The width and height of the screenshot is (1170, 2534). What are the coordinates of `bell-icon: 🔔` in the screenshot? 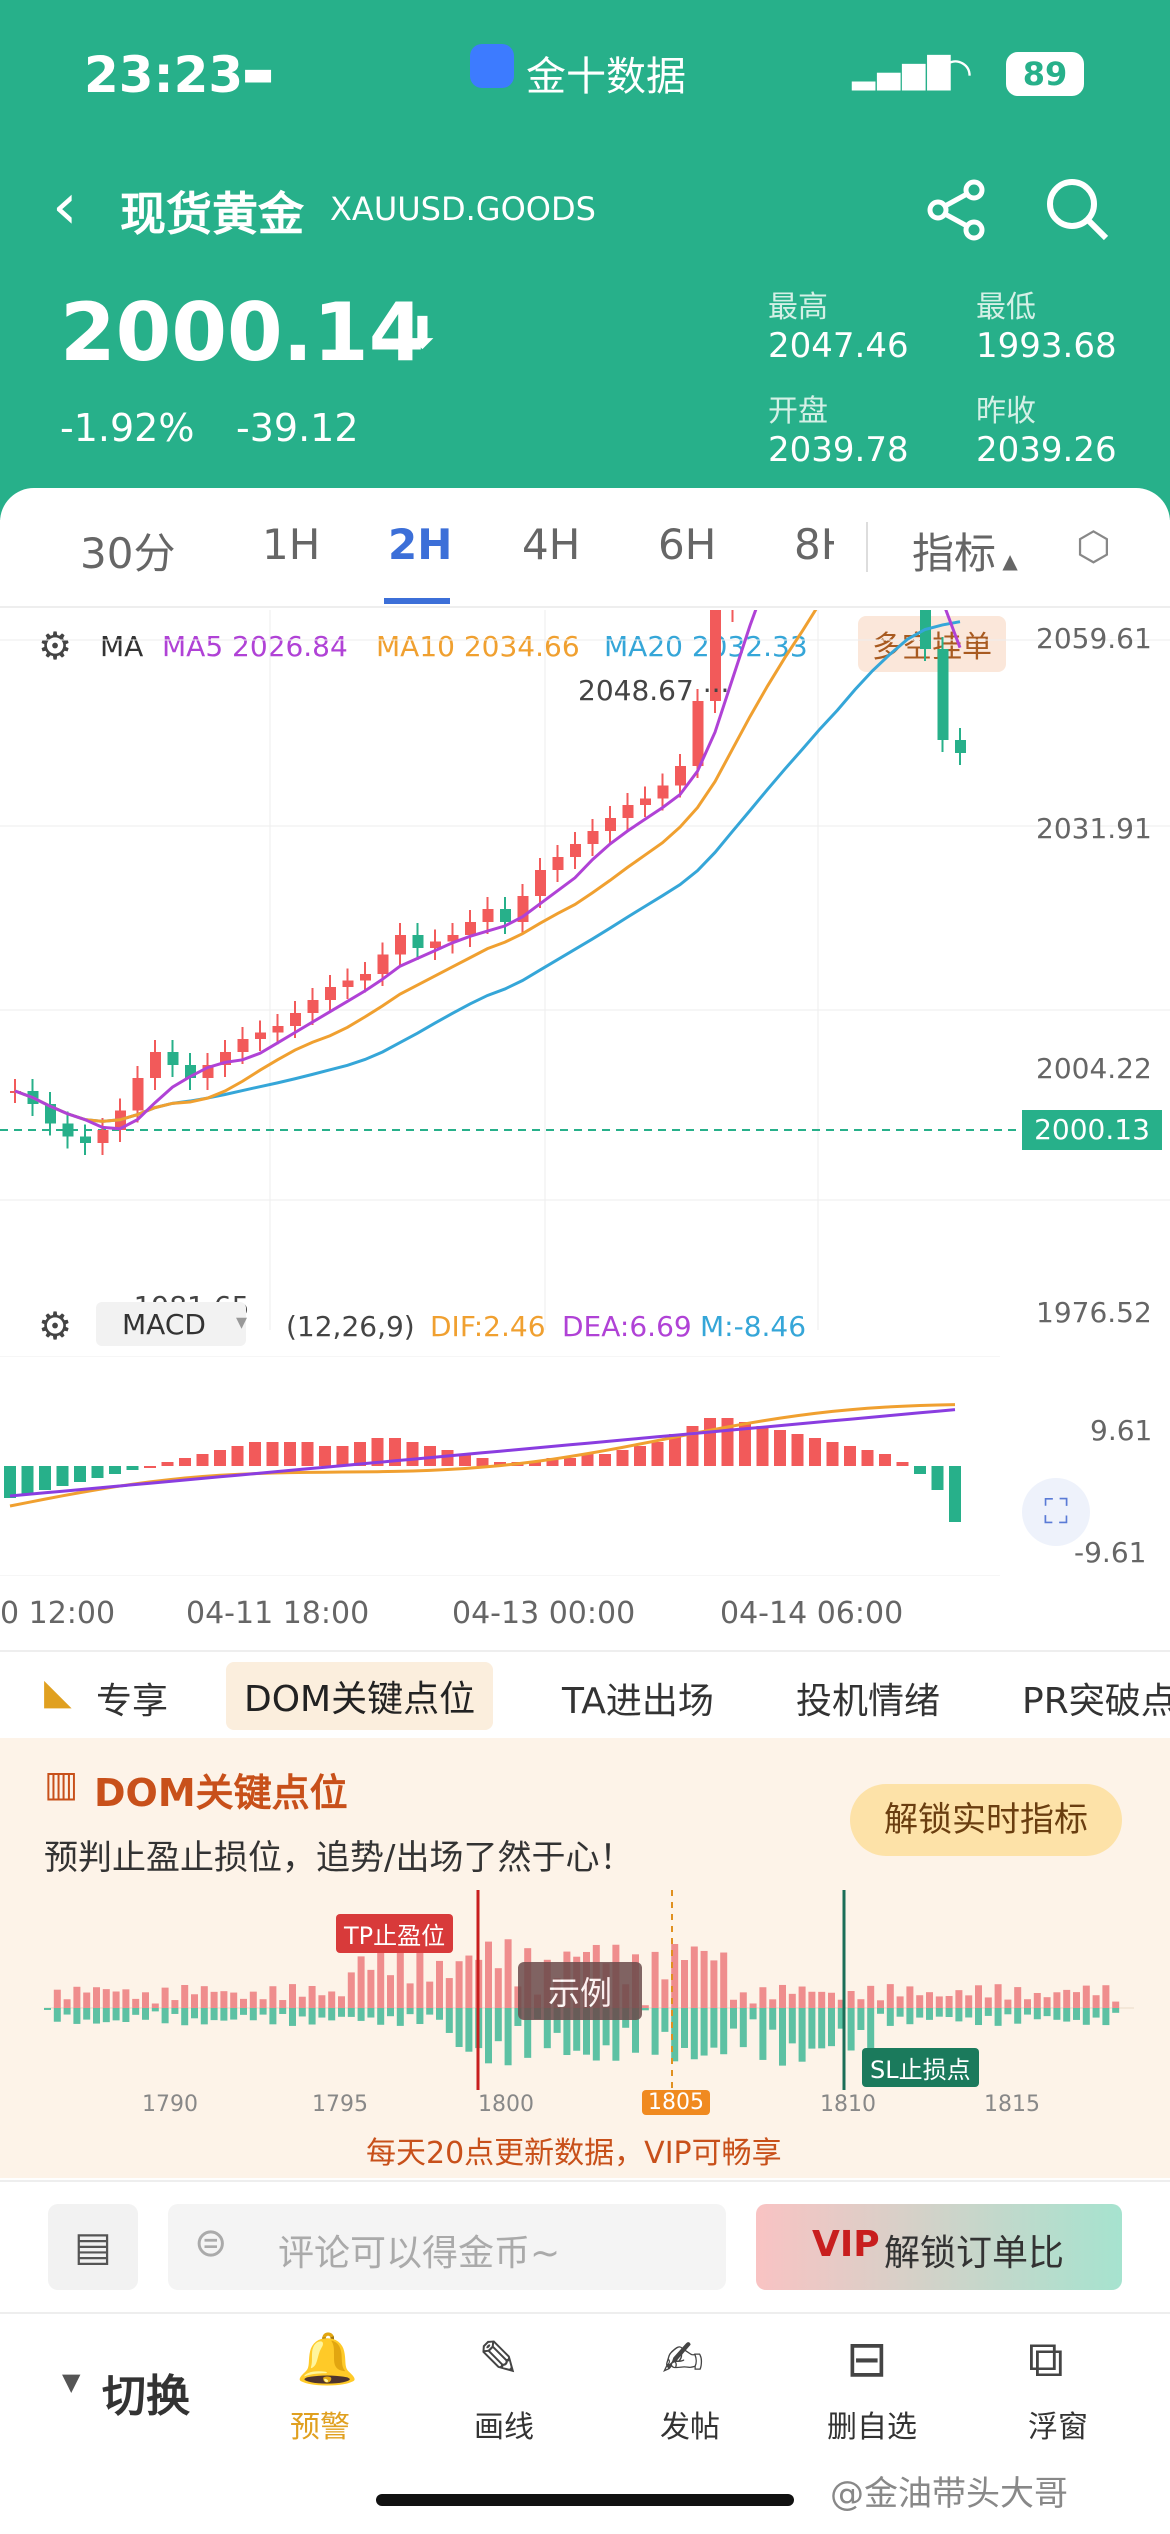 It's located at (327, 2359).